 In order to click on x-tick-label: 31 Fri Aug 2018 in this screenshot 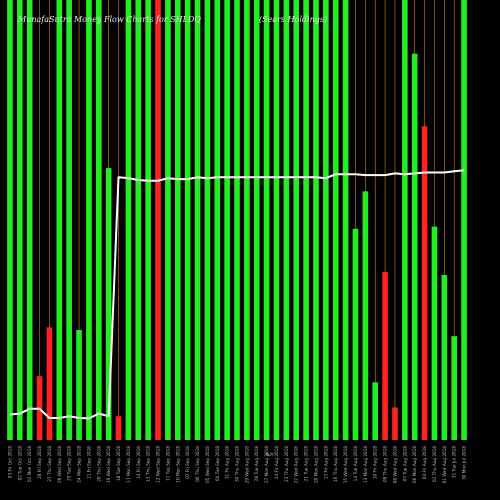, I will do `click(227, 462)`.